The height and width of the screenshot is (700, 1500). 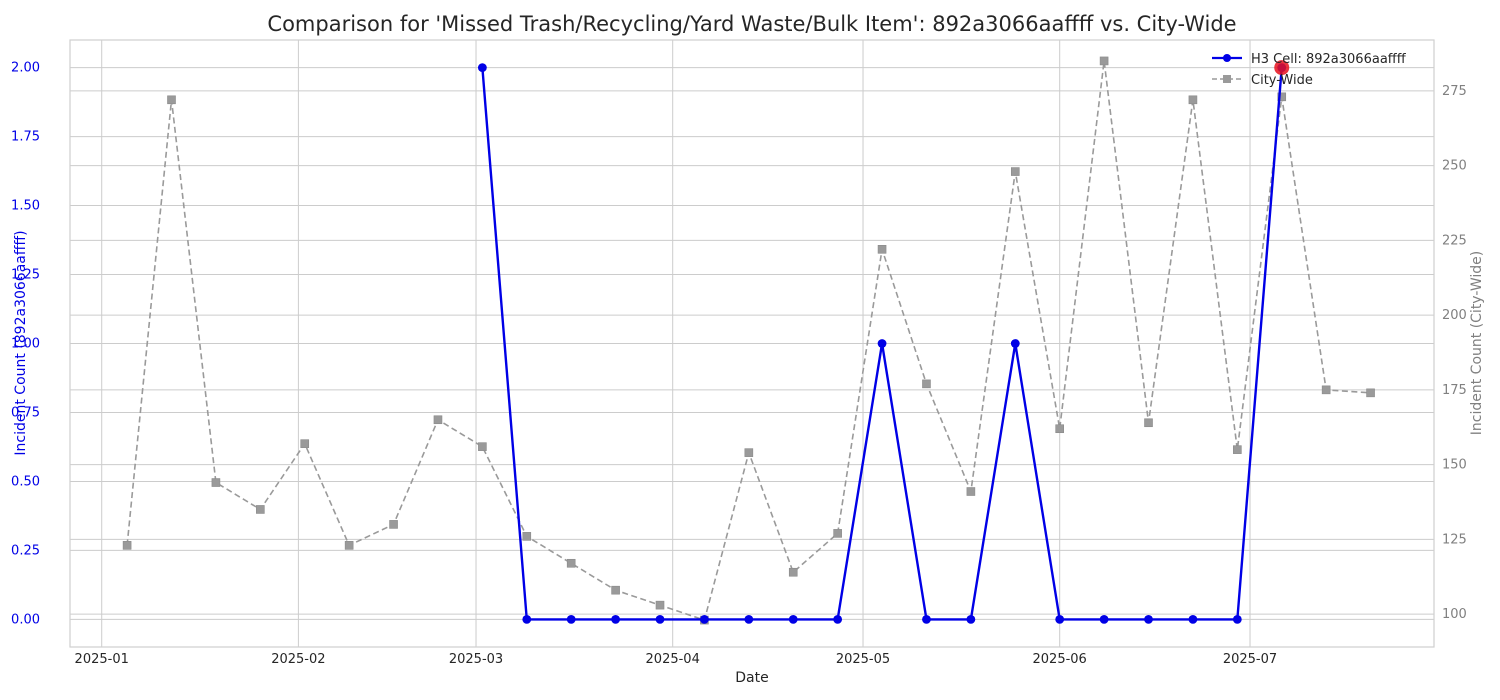 I want to click on x-tick-label: 2025-06, so click(x=1060, y=659).